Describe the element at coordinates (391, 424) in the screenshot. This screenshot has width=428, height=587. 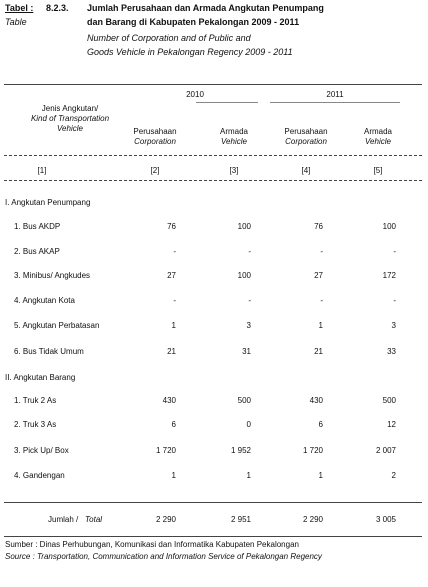
I see `cell: 12` at that location.